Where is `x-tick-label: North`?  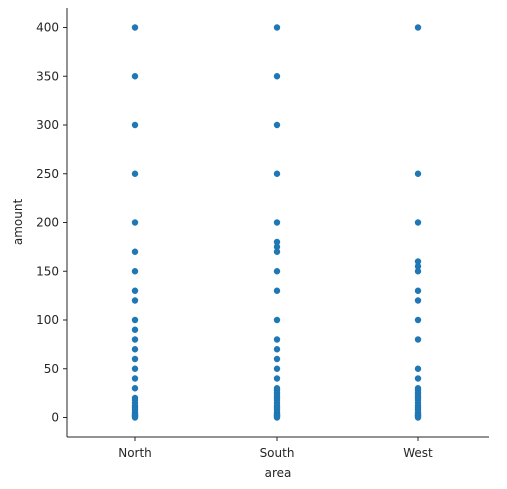 x-tick-label: North is located at coordinates (135, 453).